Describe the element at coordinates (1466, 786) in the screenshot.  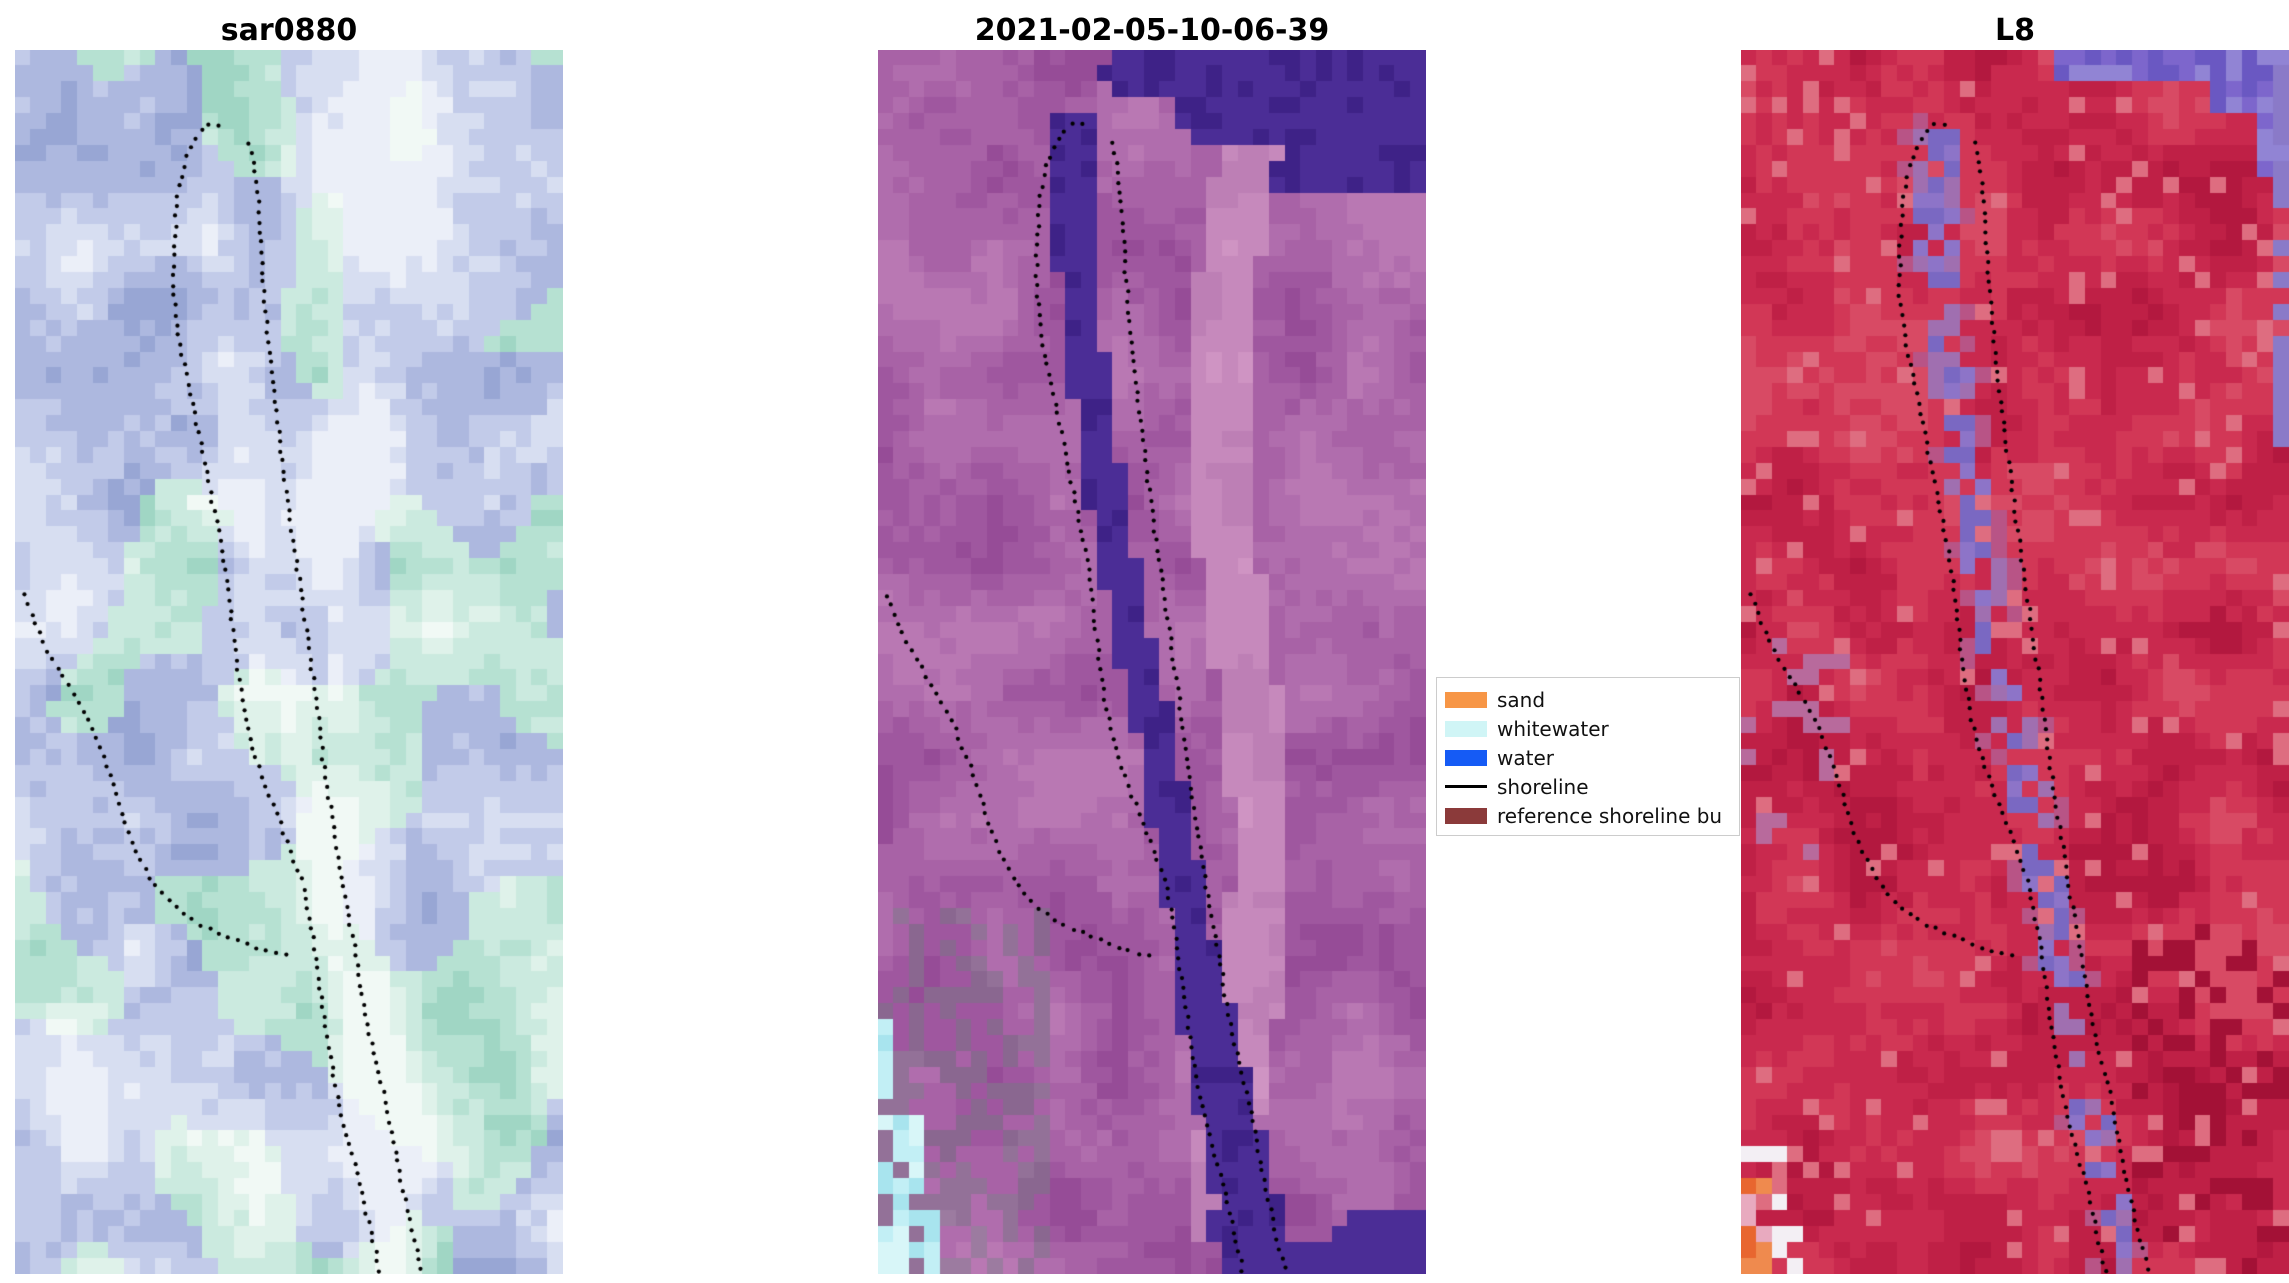
I see `legend-swatch-shoreline` at that location.